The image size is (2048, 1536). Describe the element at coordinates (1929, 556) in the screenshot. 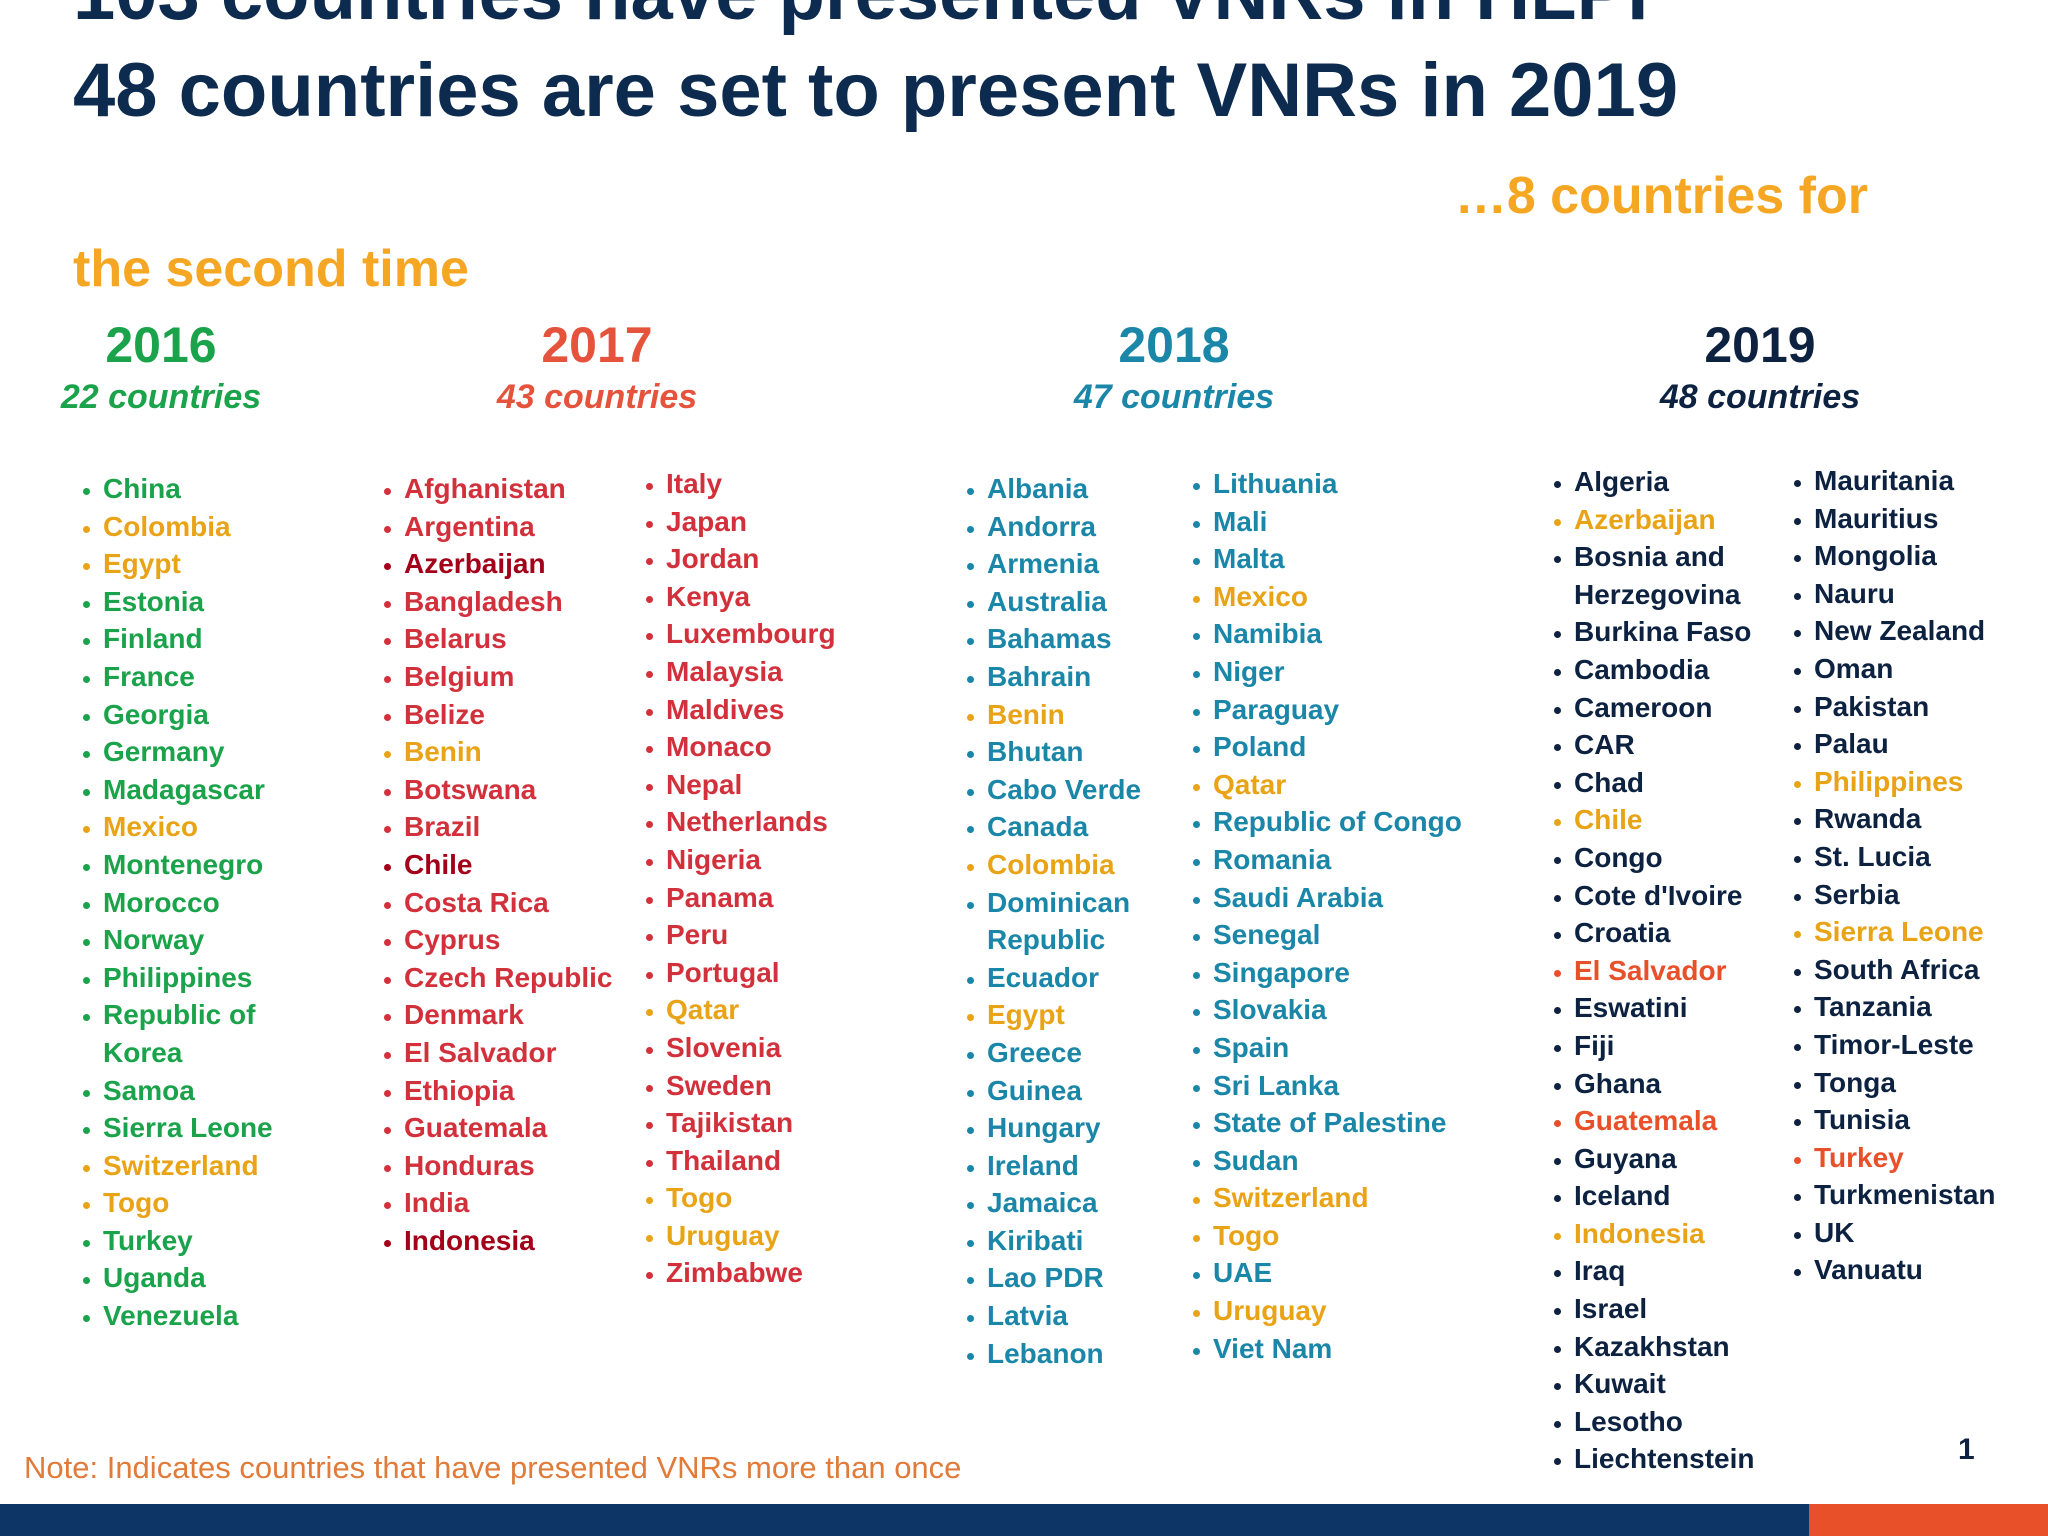

I see `country: Mongolia` at that location.